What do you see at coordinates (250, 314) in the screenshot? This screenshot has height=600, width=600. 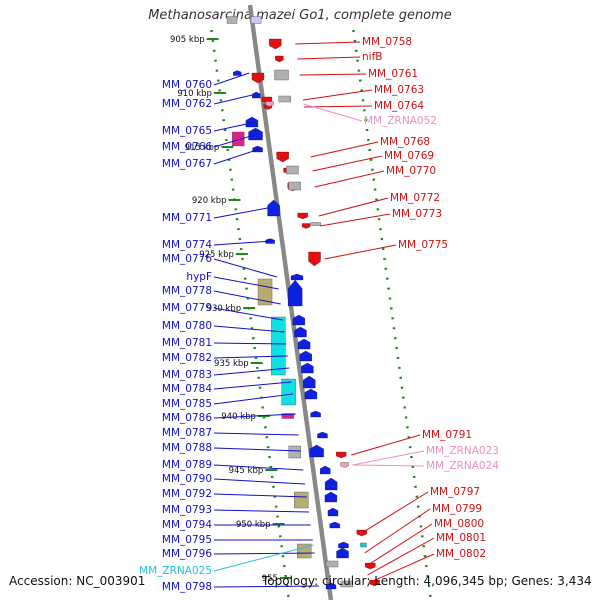 I see `scale-track-left` at bounding box center [250, 314].